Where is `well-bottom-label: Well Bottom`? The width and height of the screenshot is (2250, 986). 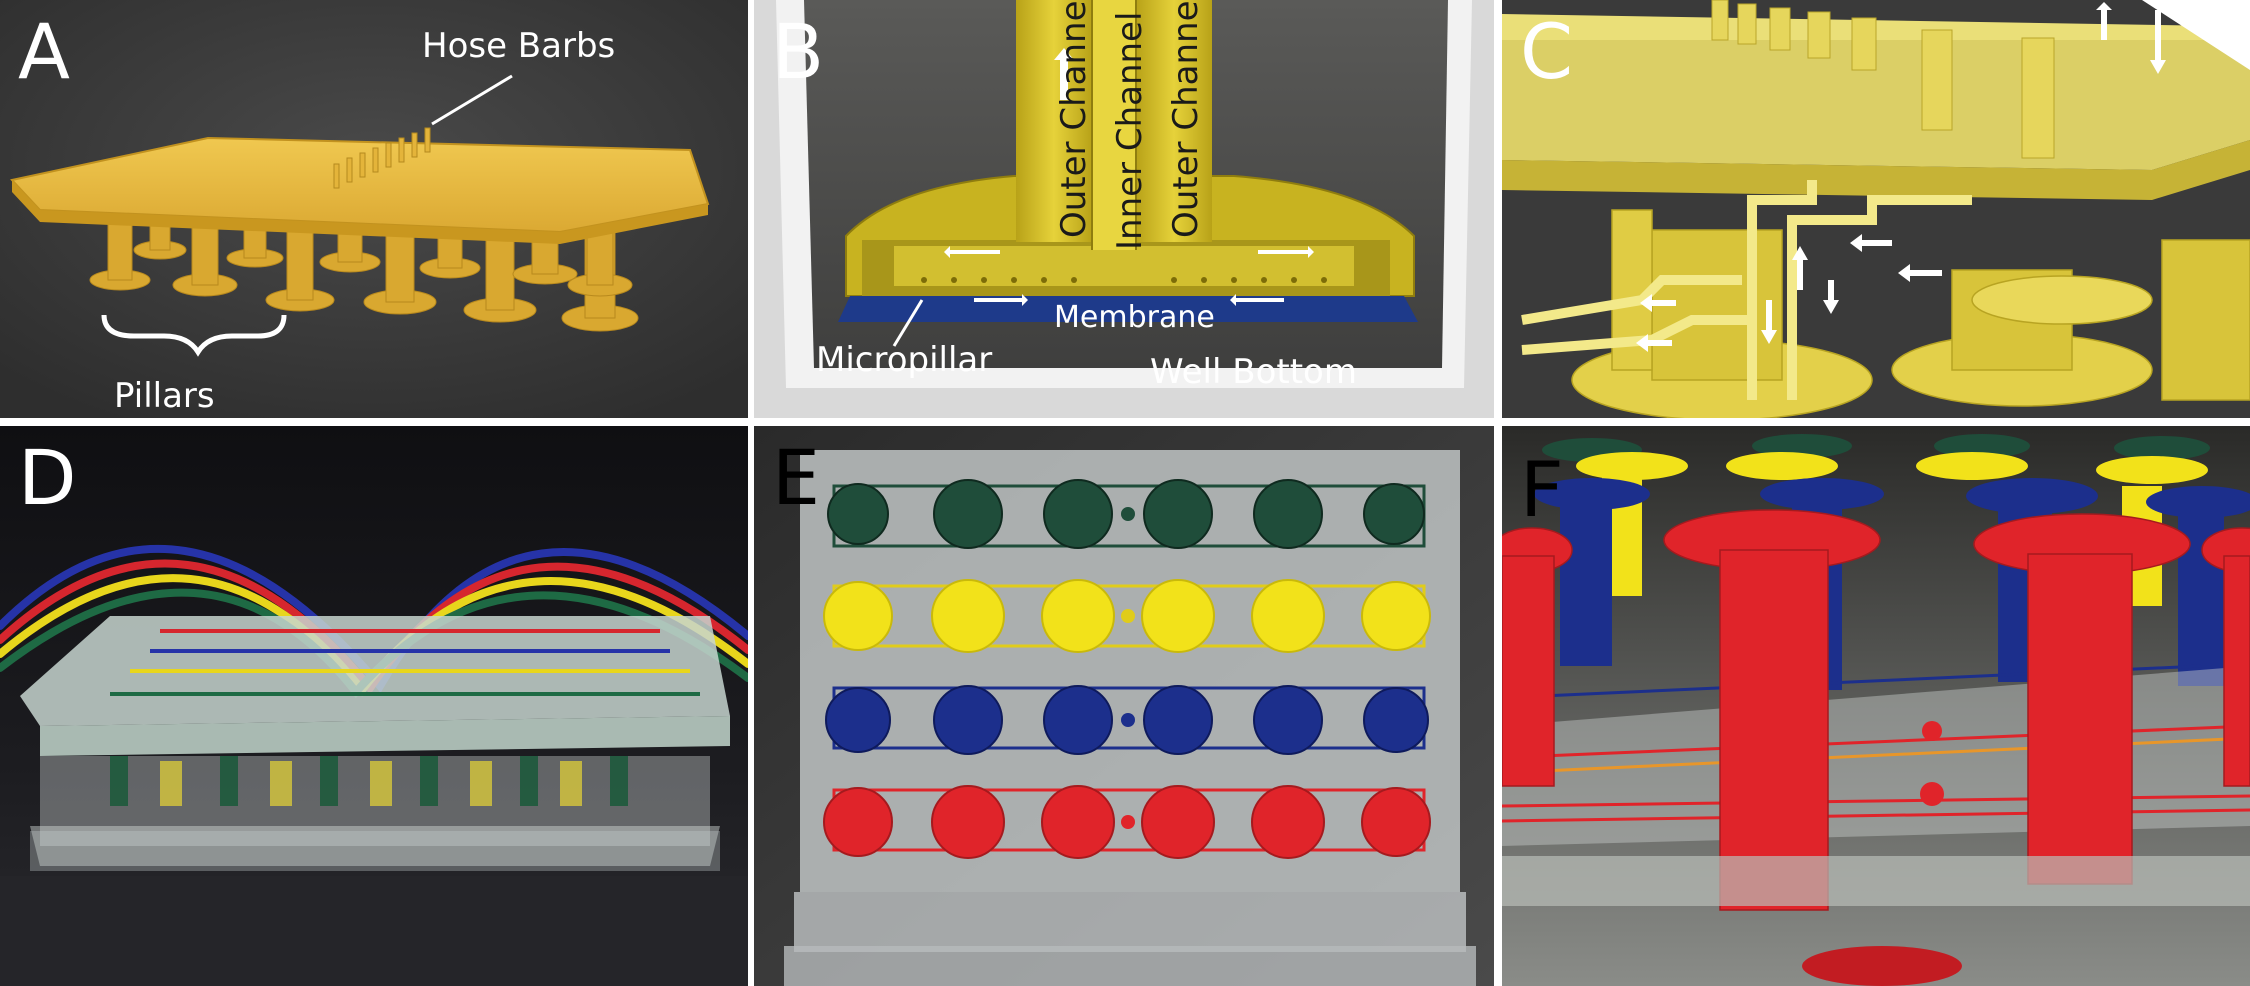 well-bottom-label: Well Bottom is located at coordinates (1253, 372).